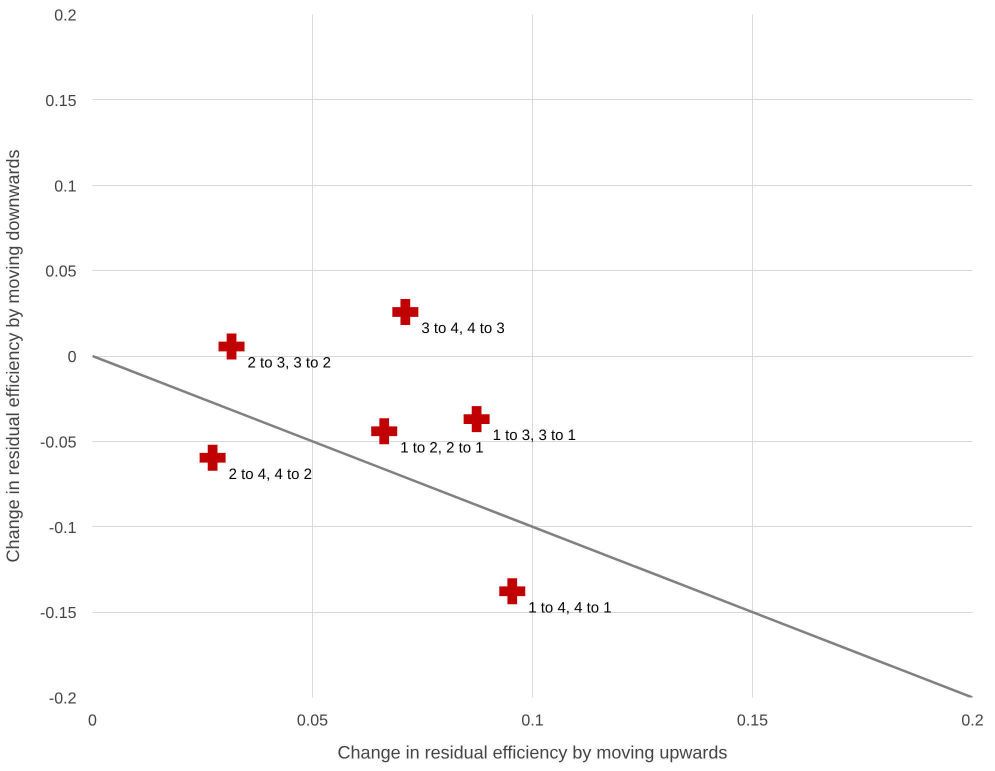 Image resolution: width=995 pixels, height=771 pixels. I want to click on annotation: 1 to 3, 3 to 1, so click(534, 435).